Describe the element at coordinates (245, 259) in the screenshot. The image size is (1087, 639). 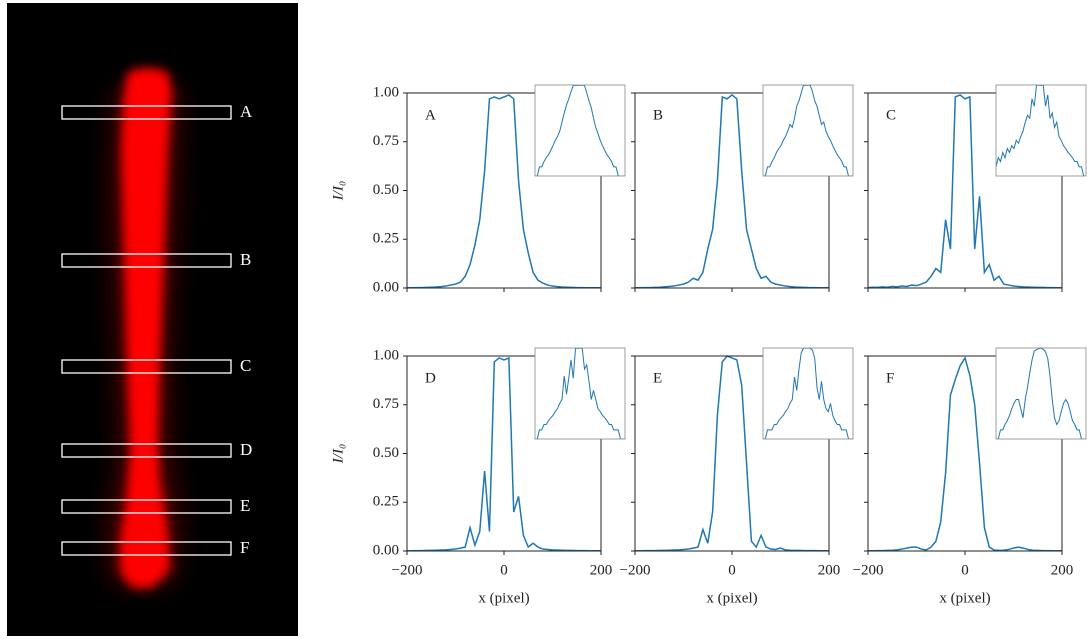
I see `beam-label: B` at that location.